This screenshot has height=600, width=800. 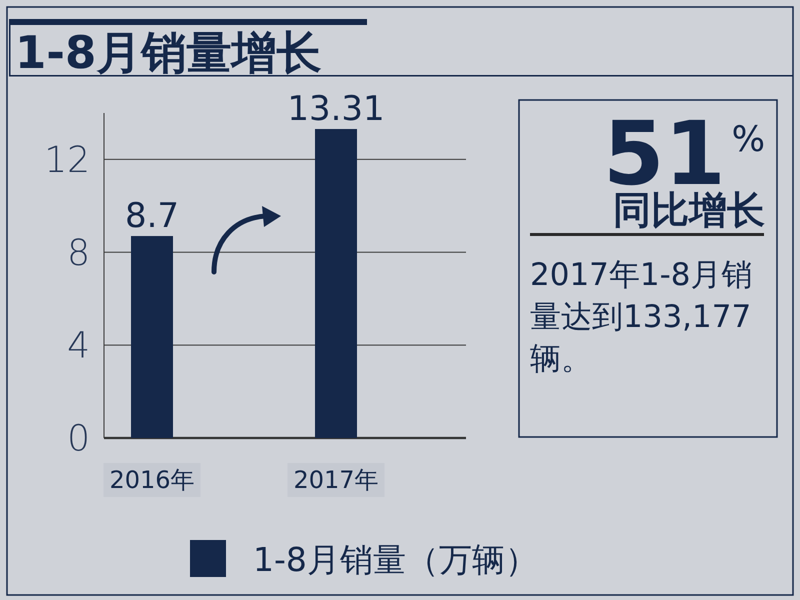 I want to click on text: 2017年1-8月销量达到133,177辆。, so click(x=641, y=317).